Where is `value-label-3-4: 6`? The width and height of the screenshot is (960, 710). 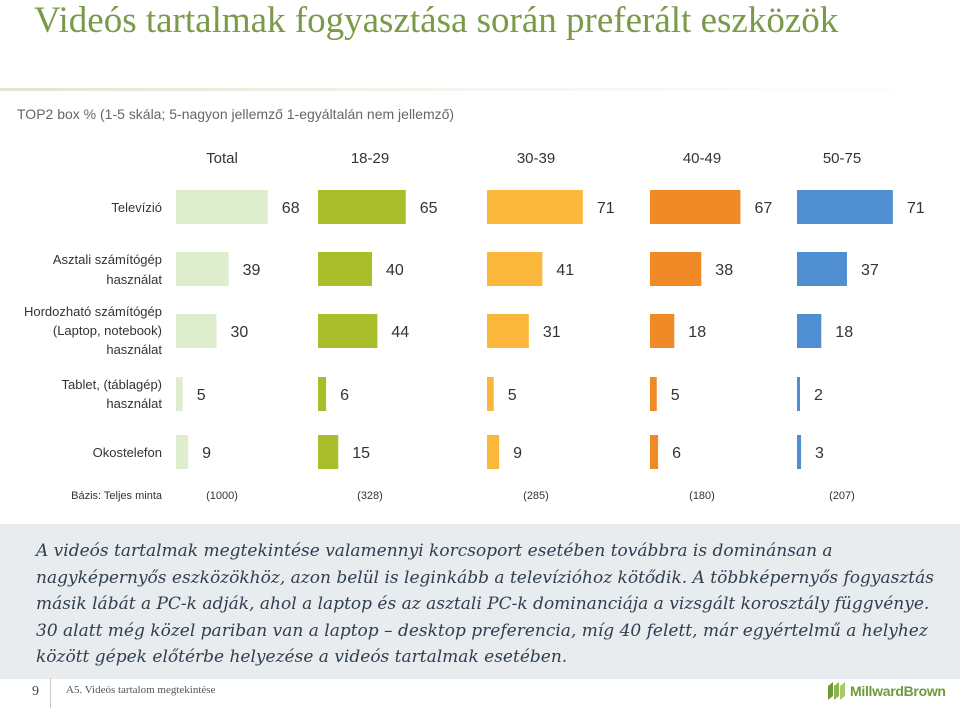
value-label-3-4: 6 is located at coordinates (676, 453).